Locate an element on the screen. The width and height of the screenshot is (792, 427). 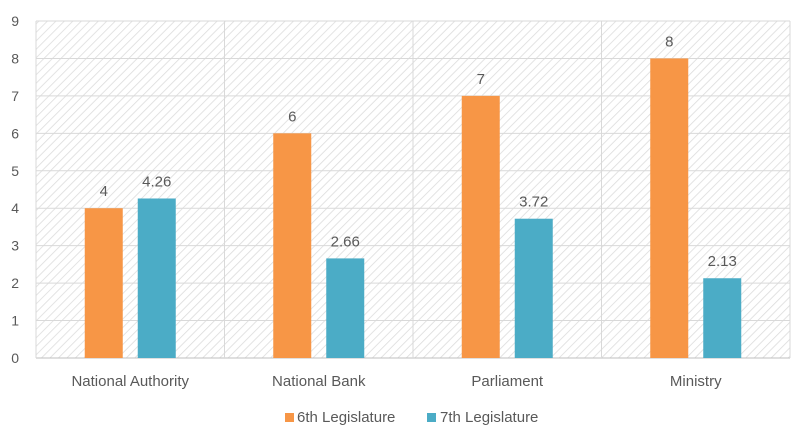
y-tick-label: 1 is located at coordinates (15, 321).